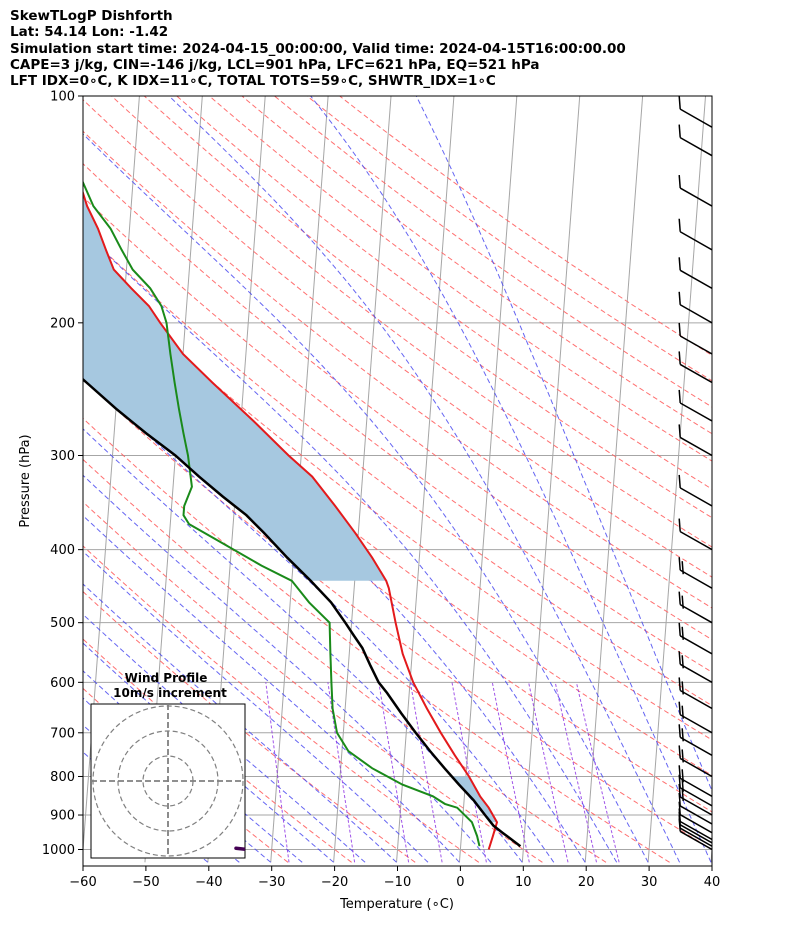  What do you see at coordinates (170, 693) in the screenshot?
I see `hodograph-subtitle: 10m/s increment` at bounding box center [170, 693].